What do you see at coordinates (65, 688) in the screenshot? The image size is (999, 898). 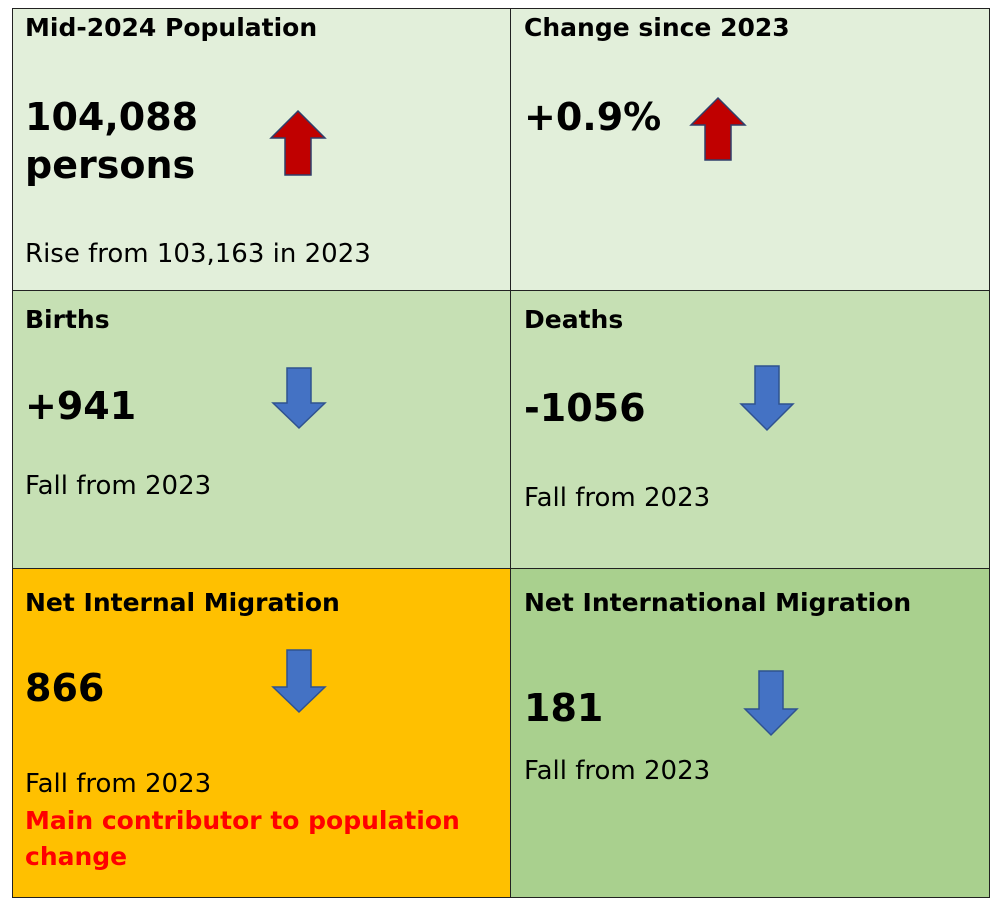 I see `cell-value: 866` at bounding box center [65, 688].